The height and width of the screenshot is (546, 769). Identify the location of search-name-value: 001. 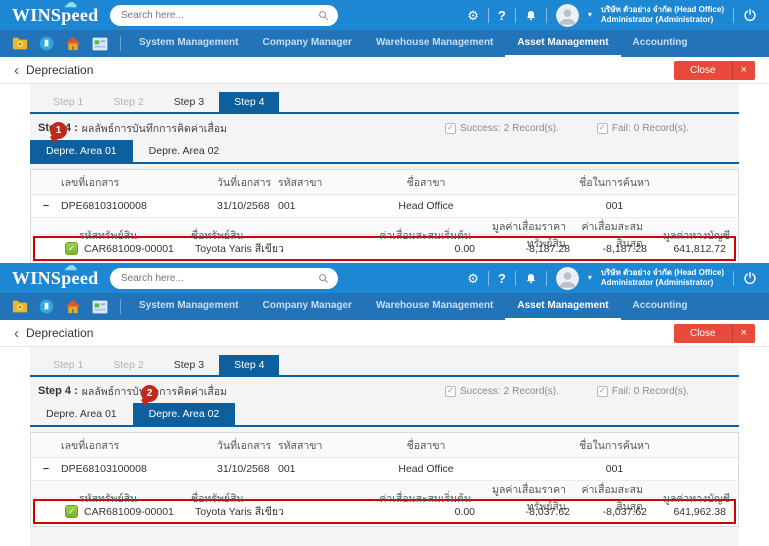
(614, 469).